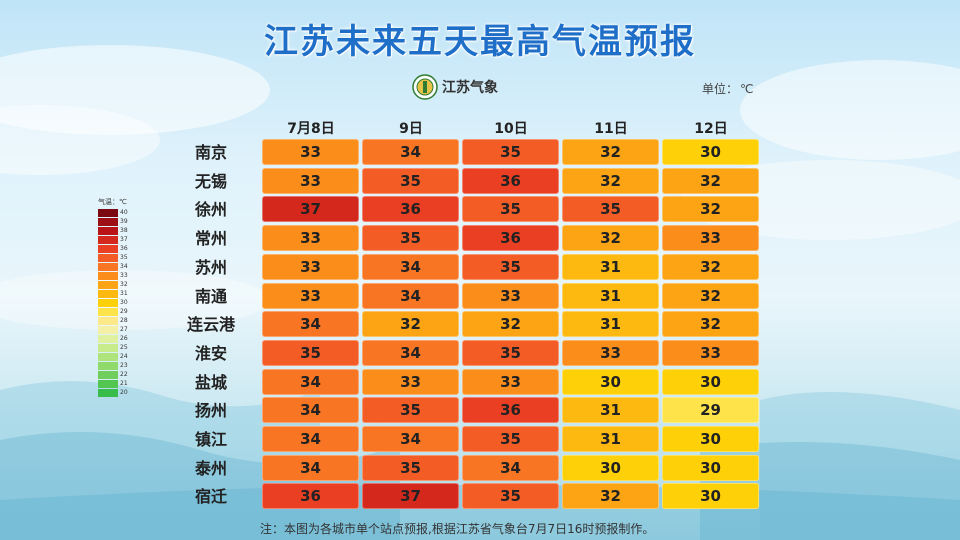 This screenshot has height=540, width=960. What do you see at coordinates (210, 296) in the screenshot?
I see `city-label: 南通` at bounding box center [210, 296].